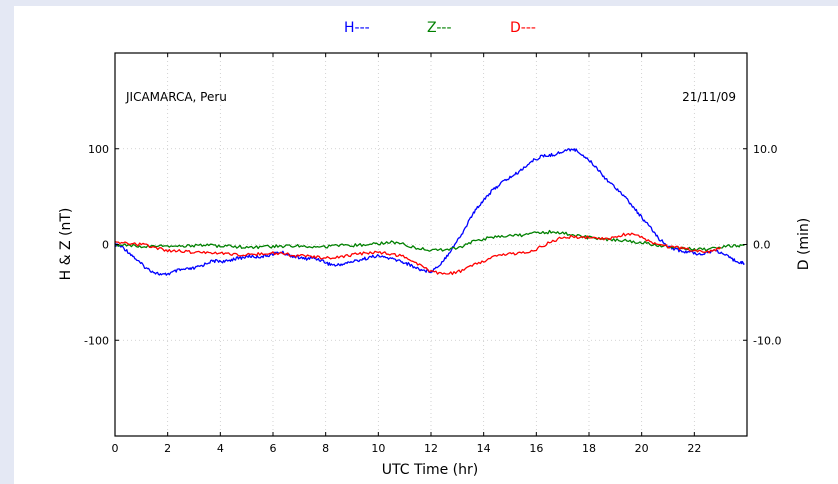 The height and width of the screenshot is (484, 838). Describe the element at coordinates (167, 448) in the screenshot. I see `x-tick-label: 2` at that location.